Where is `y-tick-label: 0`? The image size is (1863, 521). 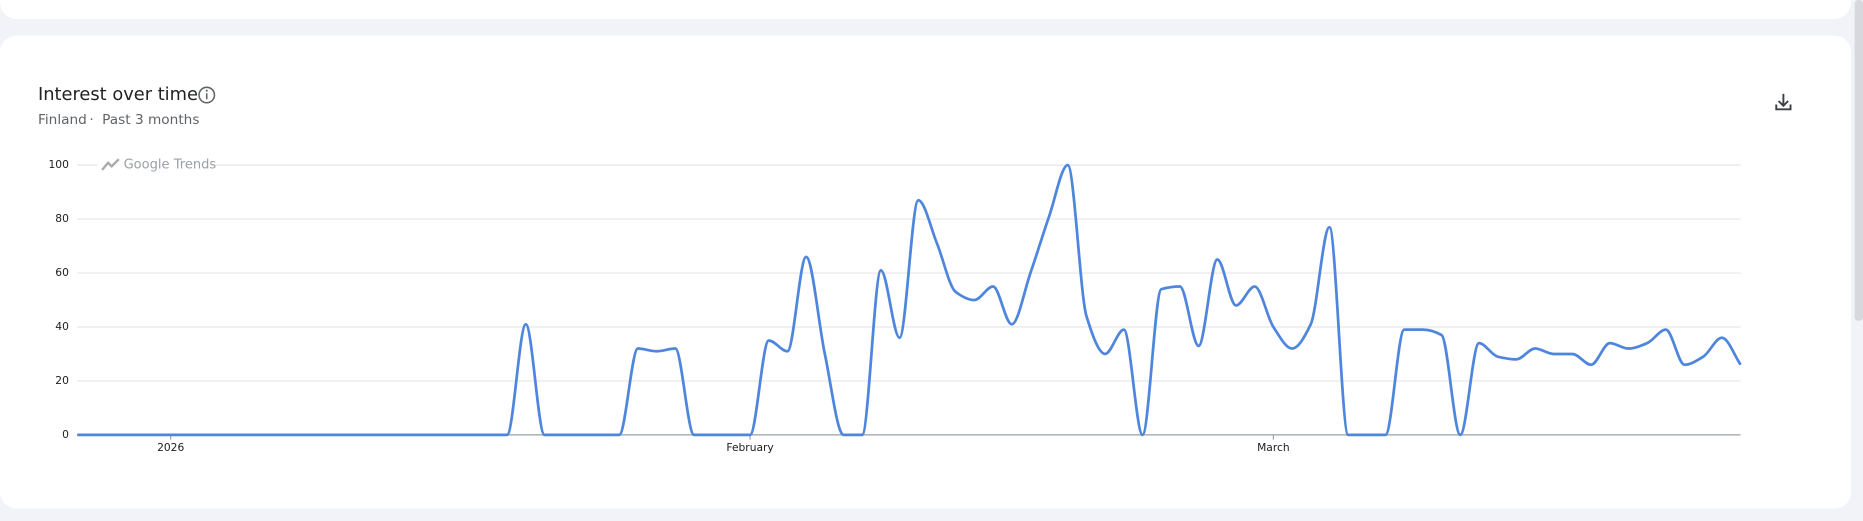
y-tick-label: 0 is located at coordinates (65, 434).